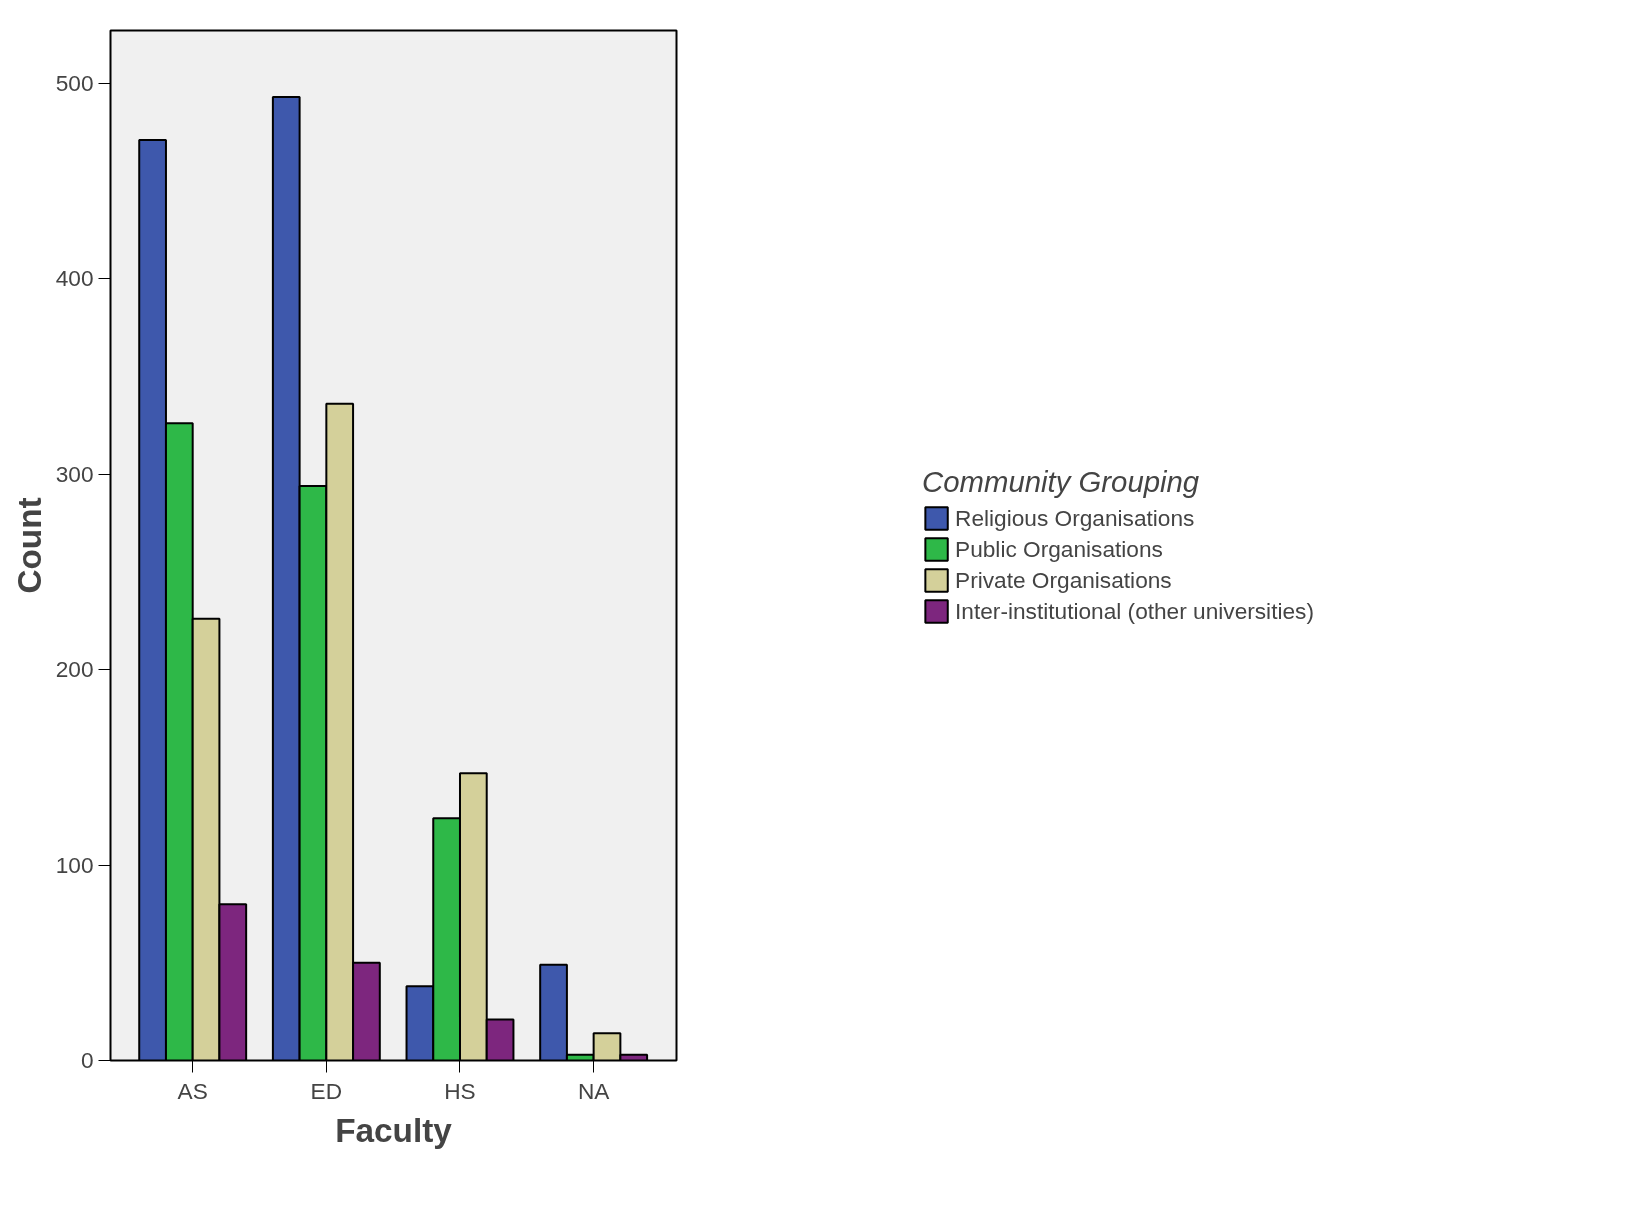 The image size is (1628, 1212). Describe the element at coordinates (460, 1090) in the screenshot. I see `x-tick-label: HS` at that location.